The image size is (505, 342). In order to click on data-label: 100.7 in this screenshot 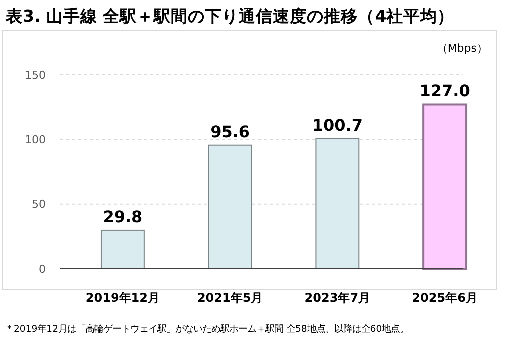, I will do `click(337, 125)`.